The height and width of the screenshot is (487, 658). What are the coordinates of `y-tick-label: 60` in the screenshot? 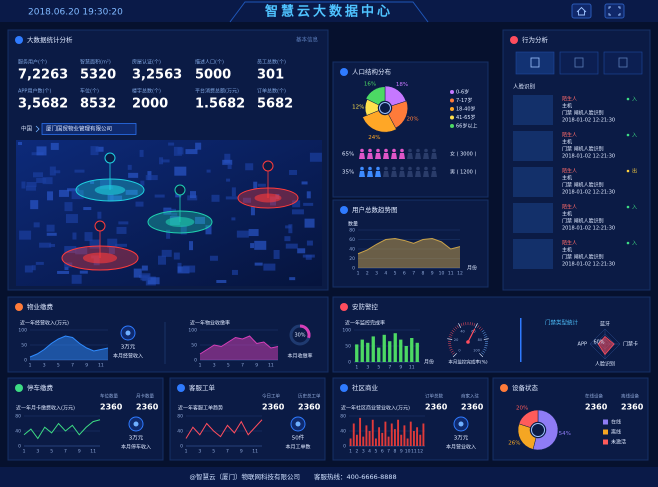 It's located at (352, 240).